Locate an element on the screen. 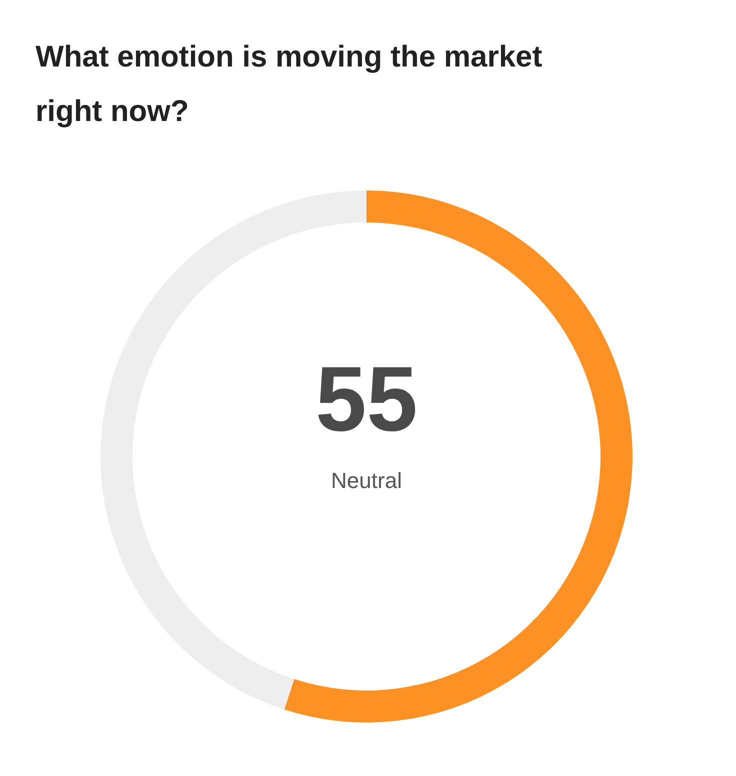 This screenshot has height=776, width=736. slice-label: Neutral is located at coordinates (366, 480).